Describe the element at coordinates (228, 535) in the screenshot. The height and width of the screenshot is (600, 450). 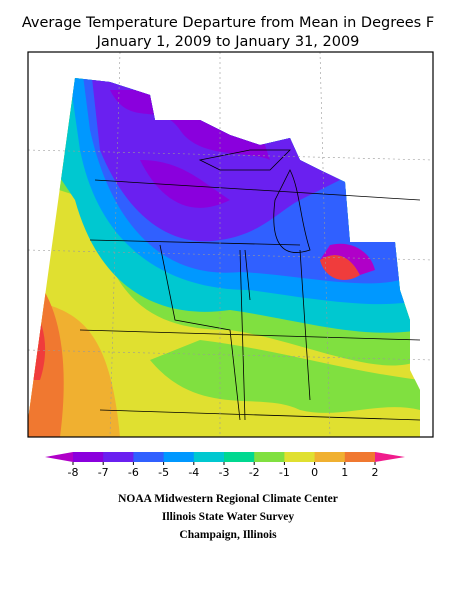
I see `footer-line: Champaign, Illinois` at that location.